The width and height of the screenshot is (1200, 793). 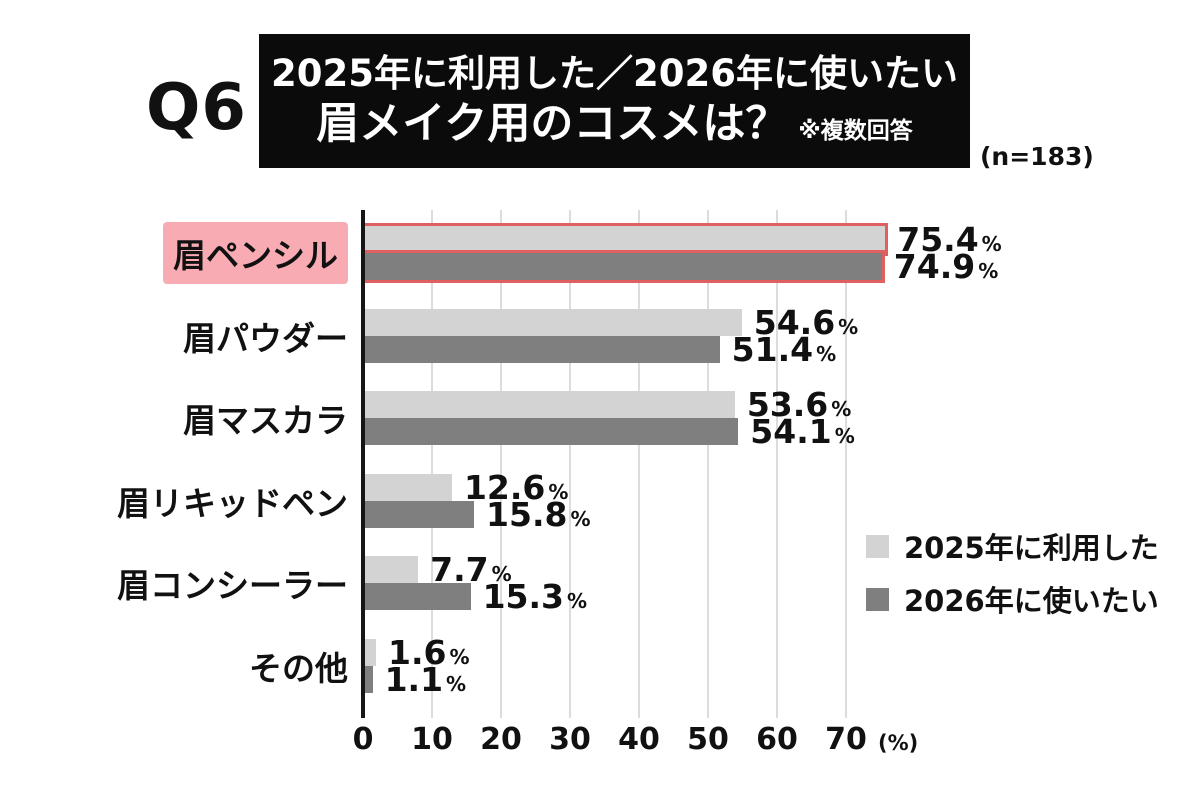 I want to click on legend-item-2025: 2025年に利用した, so click(x=1012, y=546).